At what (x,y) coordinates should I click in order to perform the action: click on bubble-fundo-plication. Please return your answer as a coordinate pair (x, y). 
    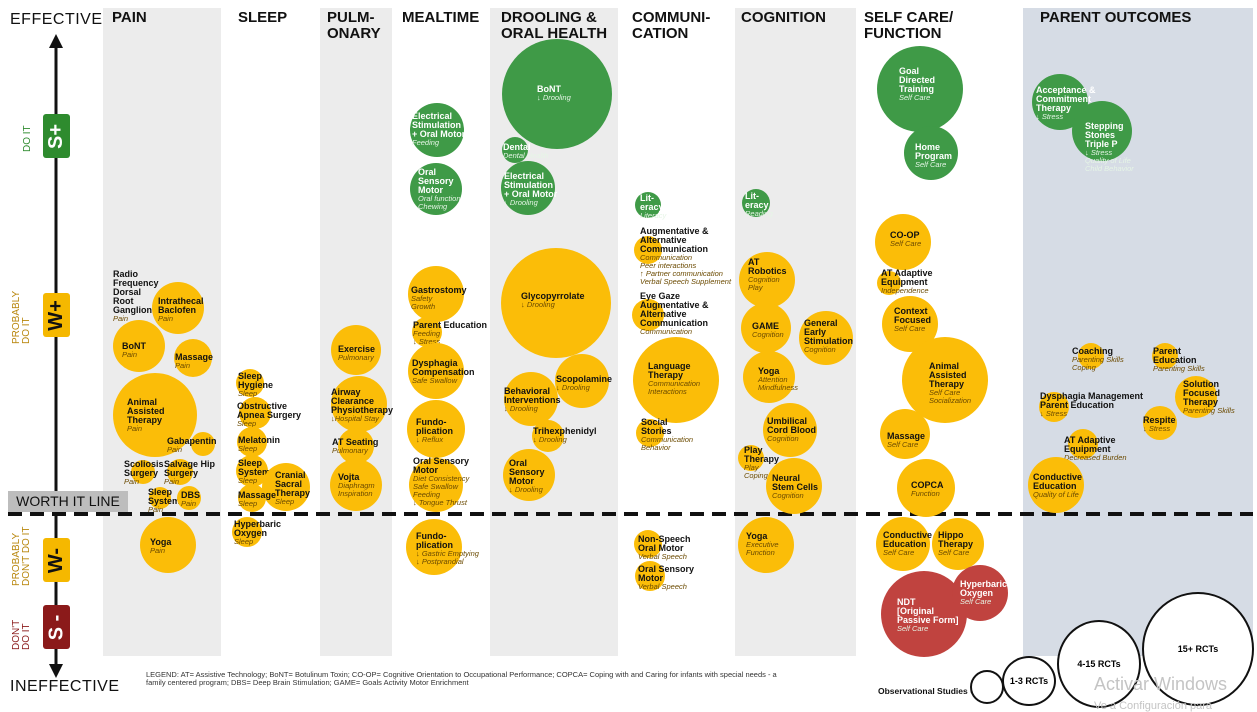
    Looking at the image, I should click on (434, 547).